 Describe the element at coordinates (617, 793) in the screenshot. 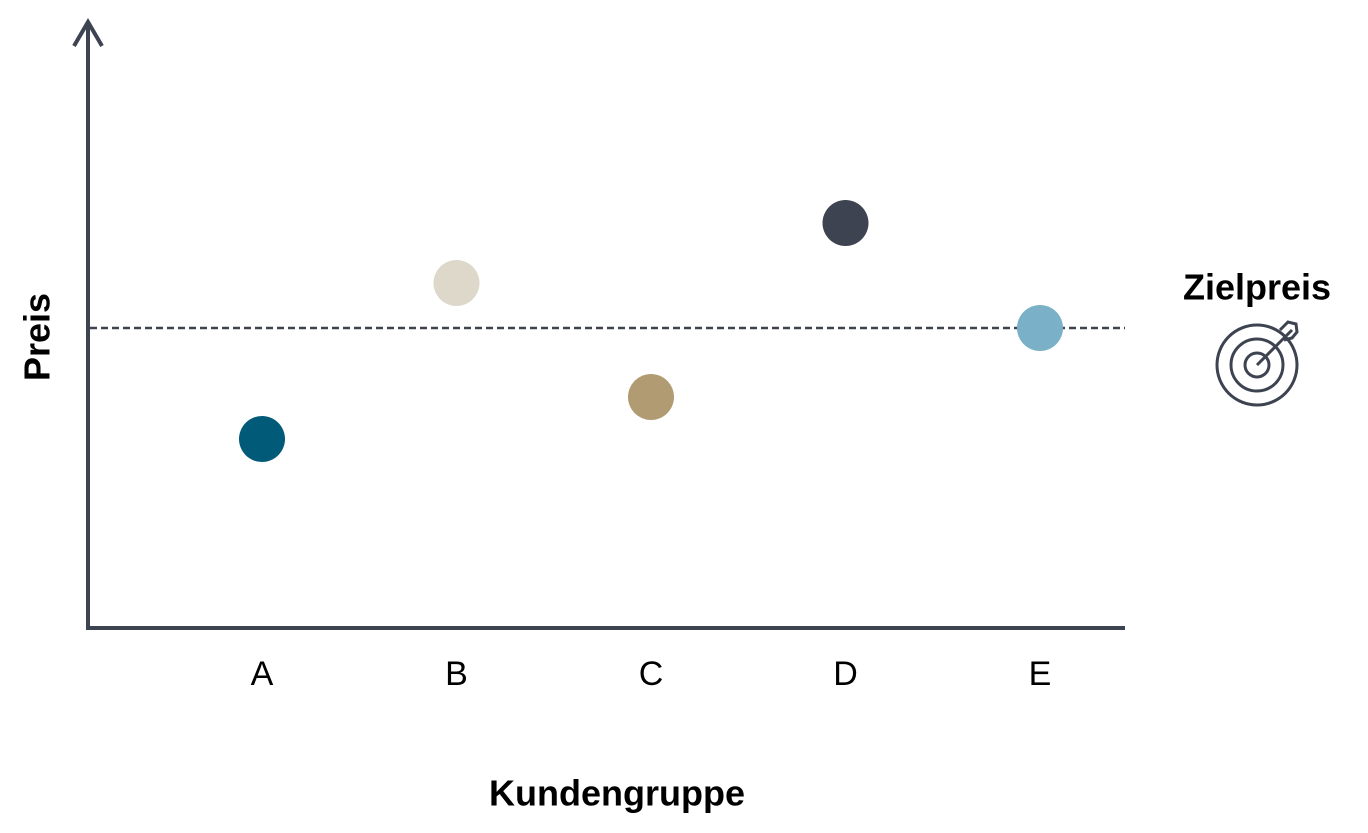

I see `x-axis-label: Kundengruppe` at that location.